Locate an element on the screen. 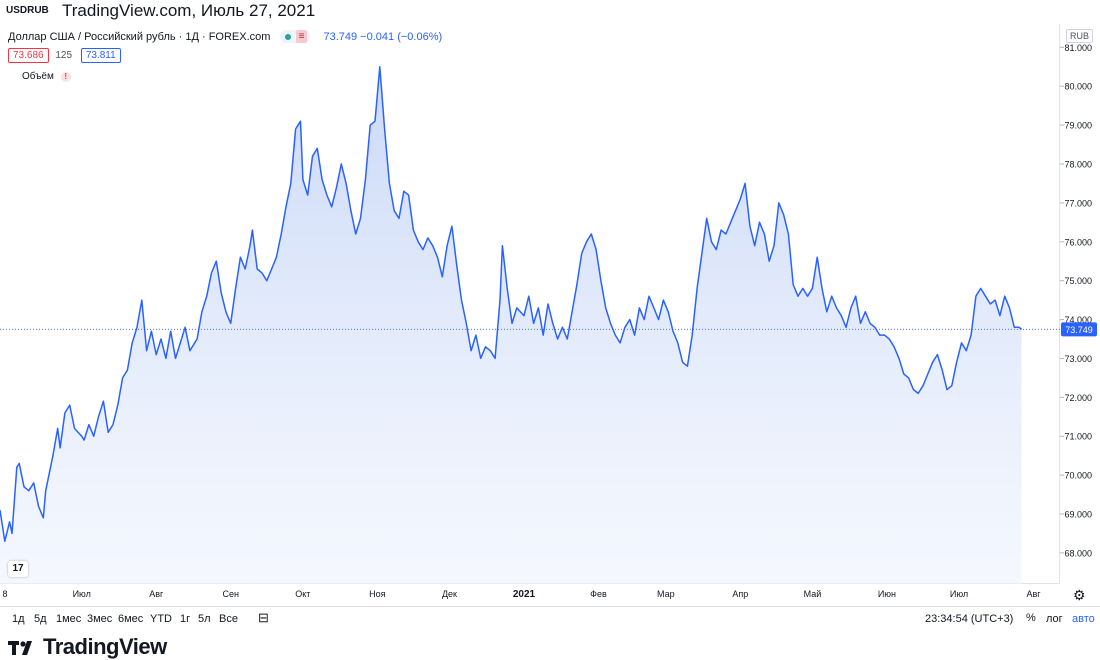 This screenshot has width=1100, height=660. y-tick-label: 74.000 is located at coordinates (1078, 320).